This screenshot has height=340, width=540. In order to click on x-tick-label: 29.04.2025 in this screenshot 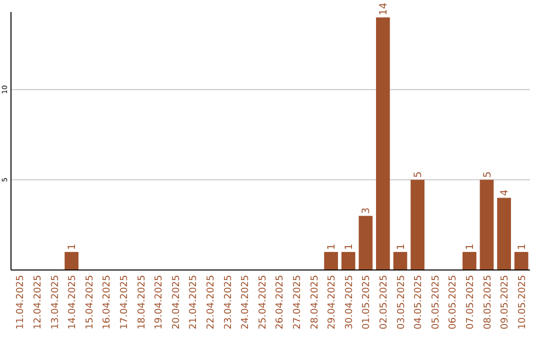, I will do `click(332, 302)`.